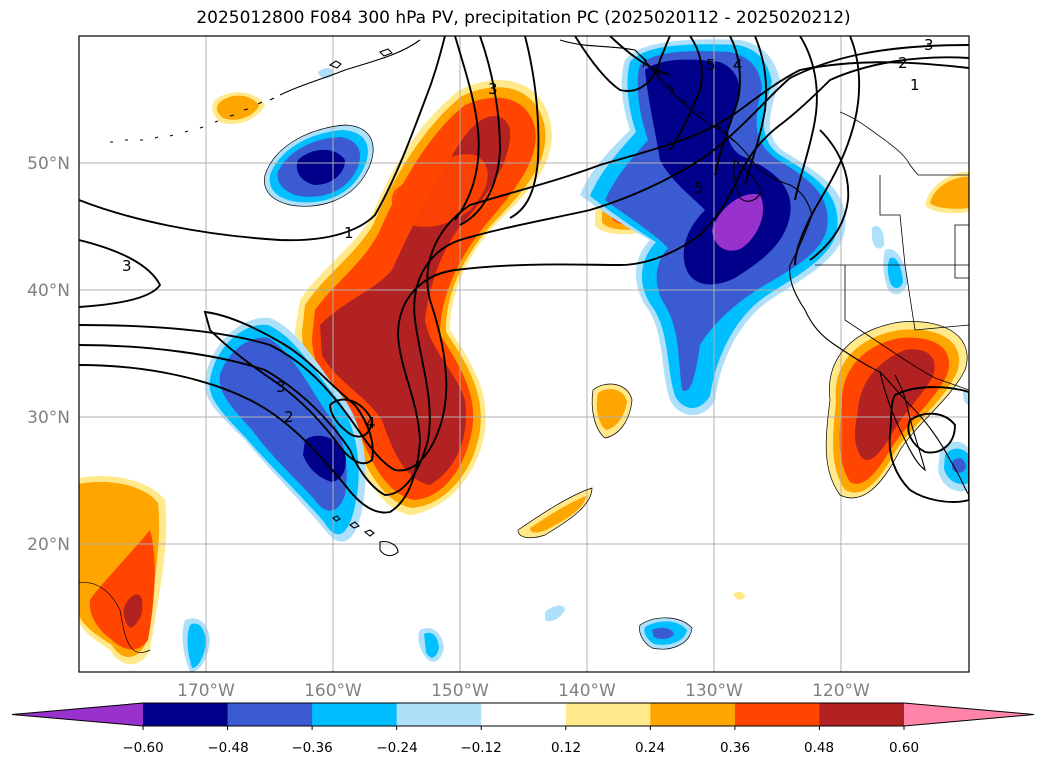  What do you see at coordinates (48, 354) in the screenshot?
I see `latitude-labels: 50°N 40°N 30°N 20°N` at bounding box center [48, 354].